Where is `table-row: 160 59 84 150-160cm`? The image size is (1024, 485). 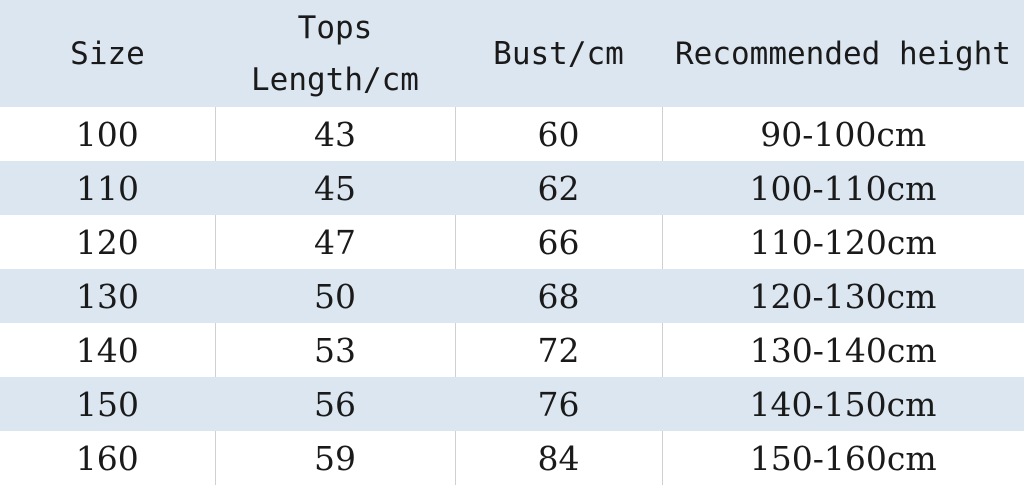
table-row: 160 59 84 150-160cm is located at coordinates (512, 458).